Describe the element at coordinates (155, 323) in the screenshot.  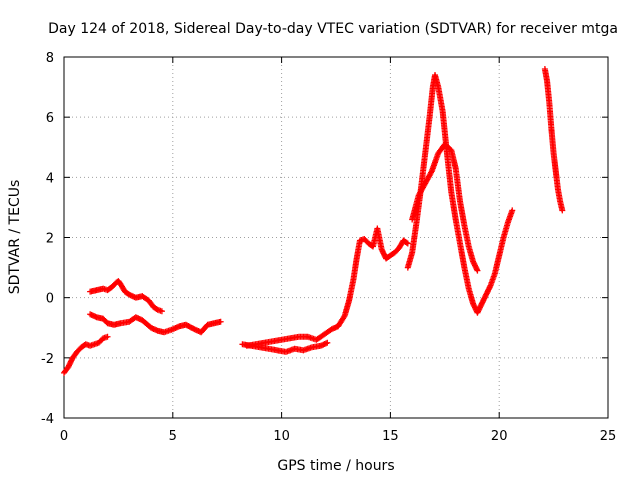
I see `series-trace-c-mid` at that location.